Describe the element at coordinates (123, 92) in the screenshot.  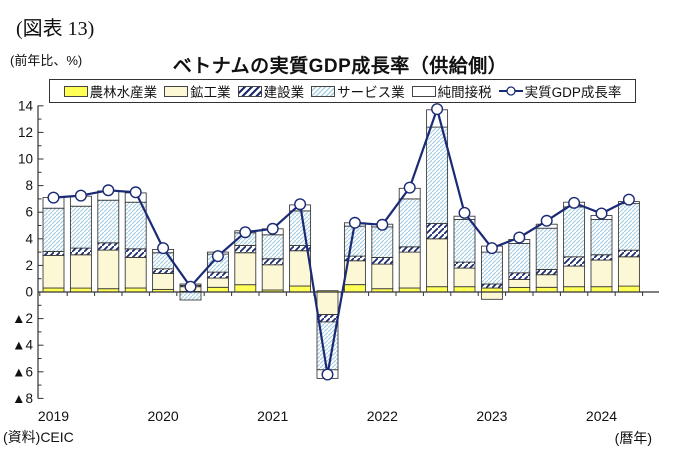
I see `legend-label-agriculture: 農林水産業` at that location.